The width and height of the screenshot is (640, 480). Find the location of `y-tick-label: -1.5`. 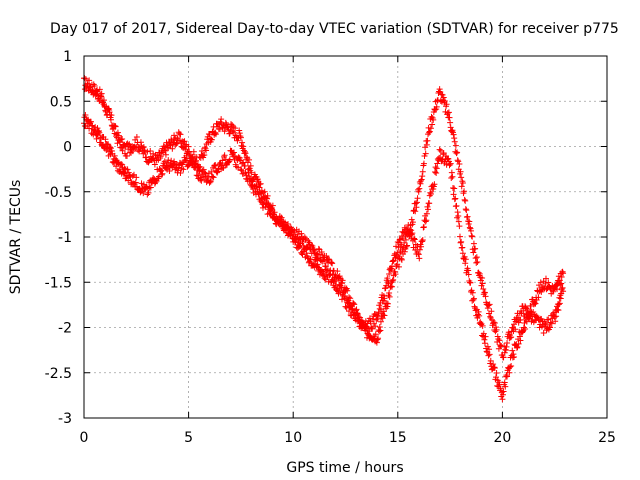

y-tick-label: -1.5 is located at coordinates (58, 283).